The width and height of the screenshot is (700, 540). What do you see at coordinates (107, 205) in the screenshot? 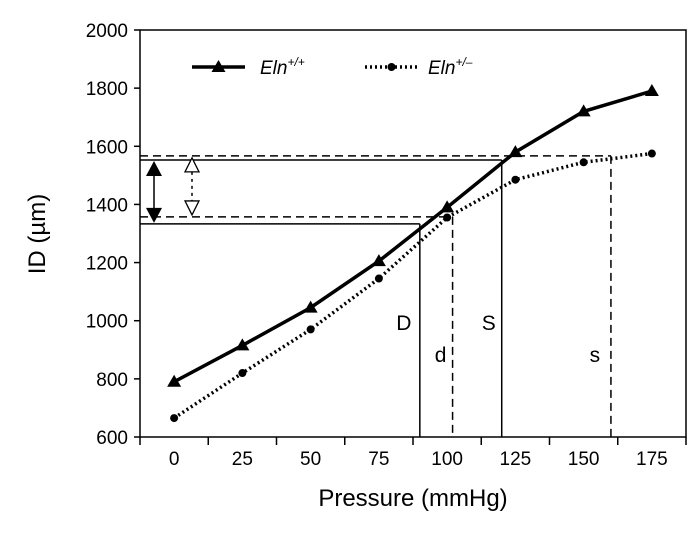
I see `y-tick-label: 1400` at bounding box center [107, 205].